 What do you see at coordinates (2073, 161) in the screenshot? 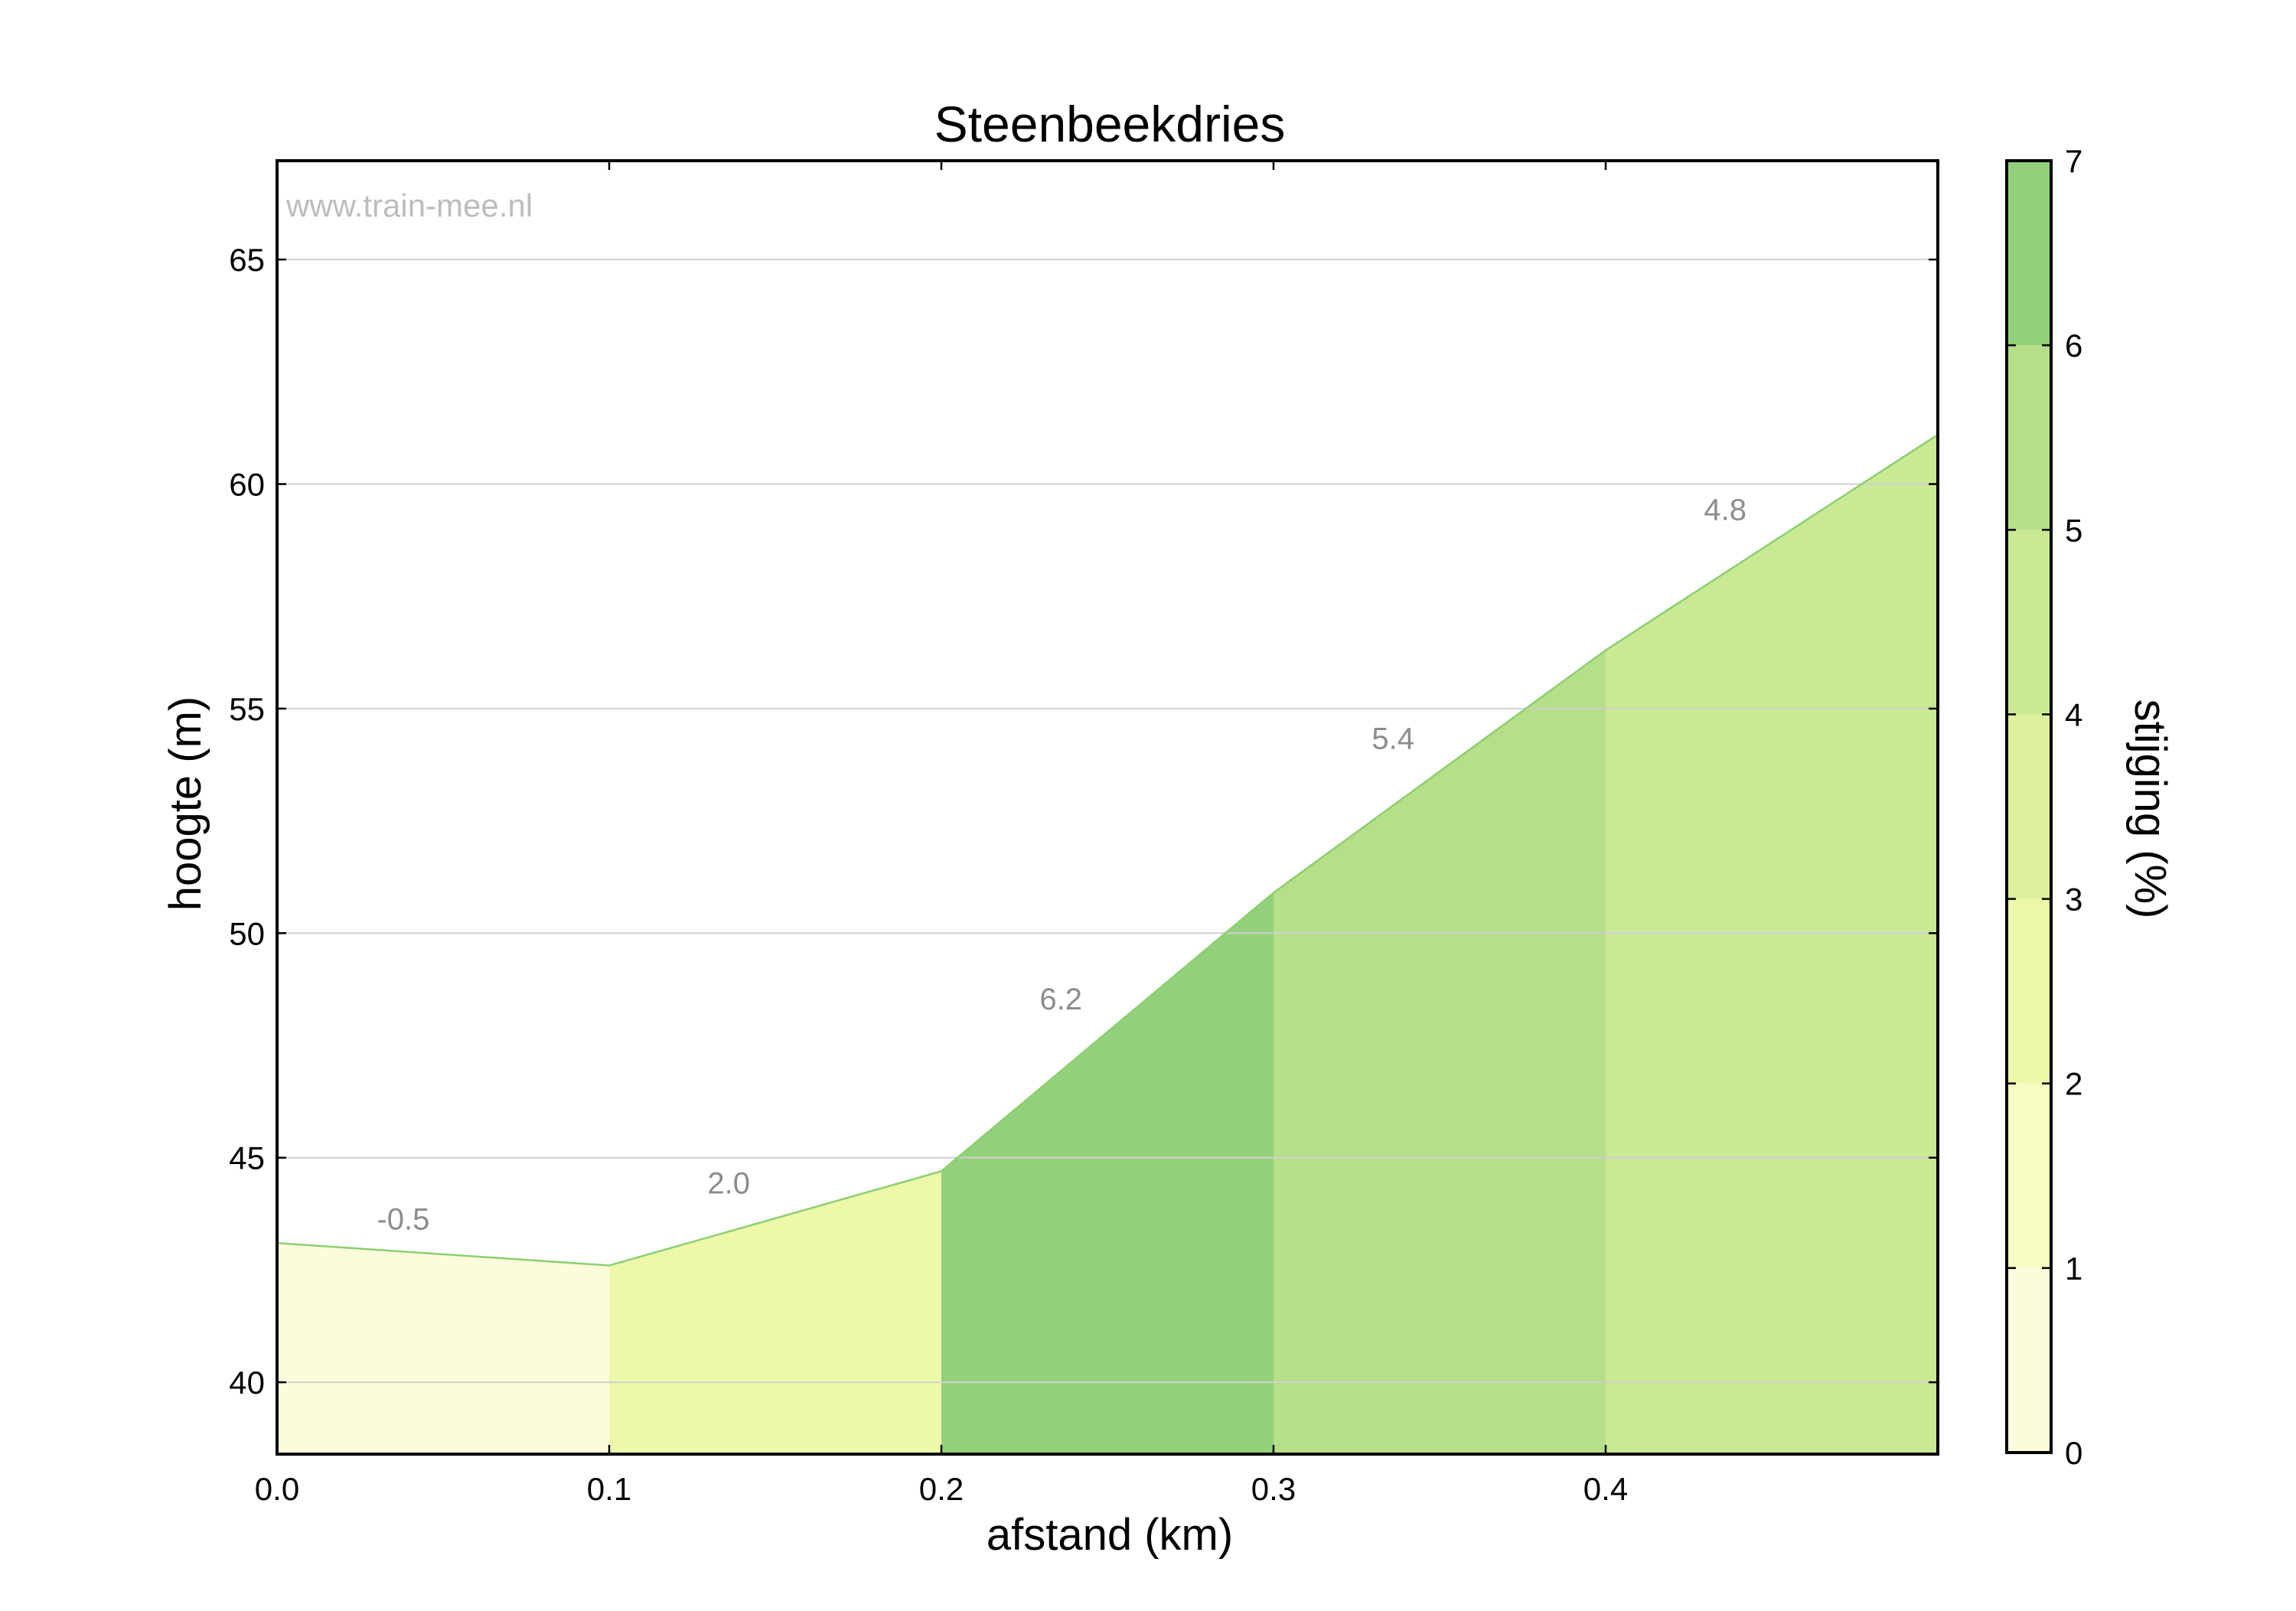
I see `colorbar-tick-label-7: 7` at bounding box center [2073, 161].